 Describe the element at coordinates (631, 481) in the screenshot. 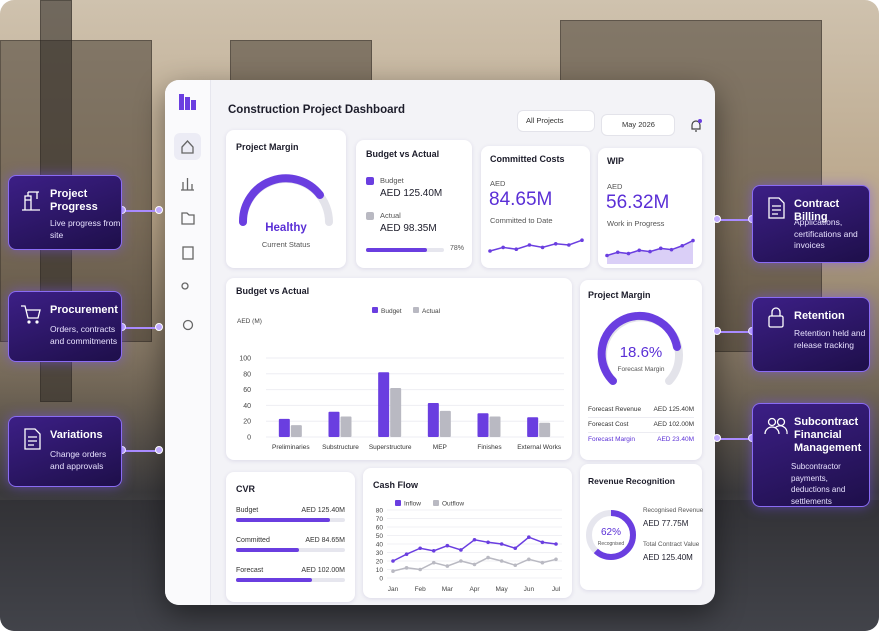

I see `card-title: Revenue Recognition` at that location.